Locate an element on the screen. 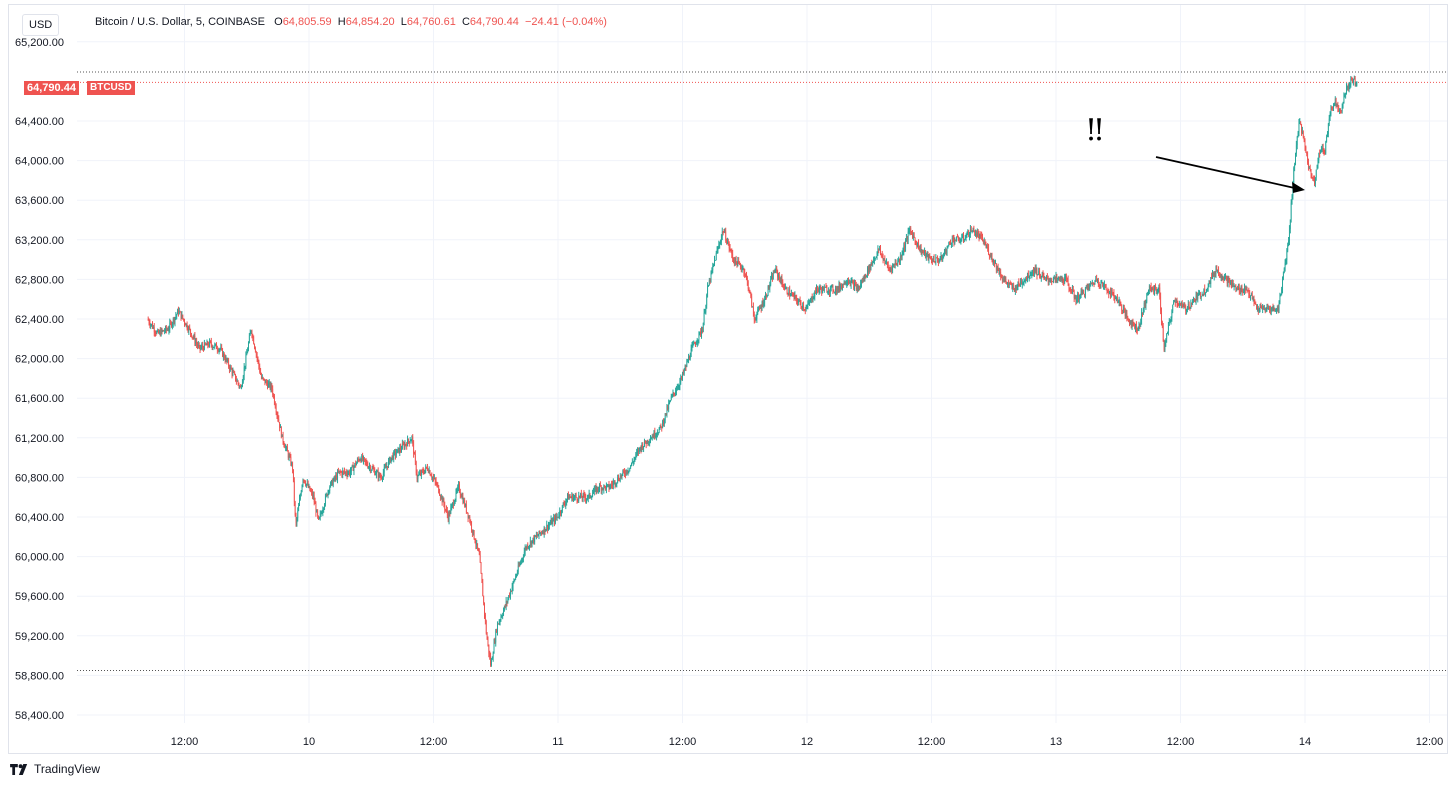 The image size is (1456, 787). x-tick-label: 12:00 is located at coordinates (932, 742).